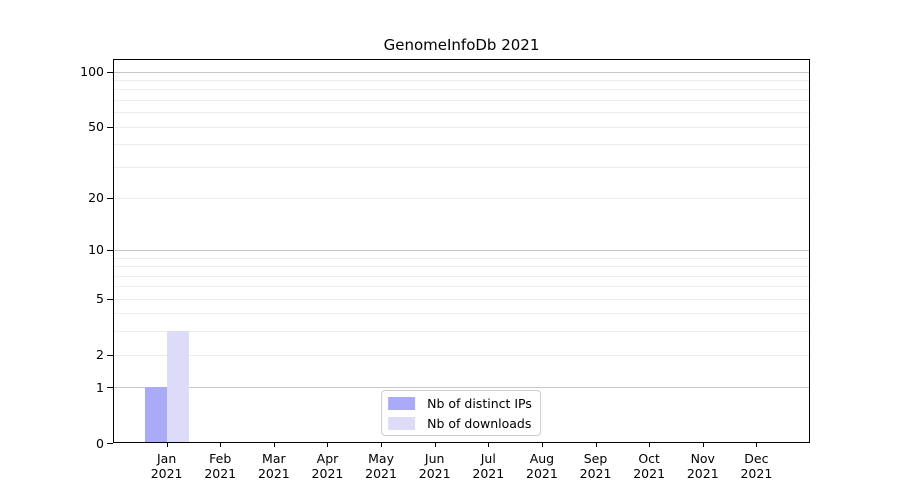  What do you see at coordinates (702, 466) in the screenshot?
I see `x-tick-label-nov: Nov 2021` at bounding box center [702, 466].